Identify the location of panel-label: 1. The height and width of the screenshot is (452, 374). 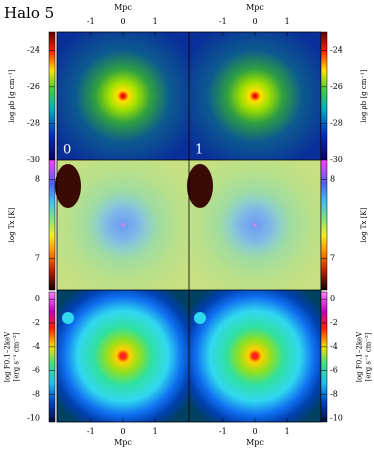
(199, 150).